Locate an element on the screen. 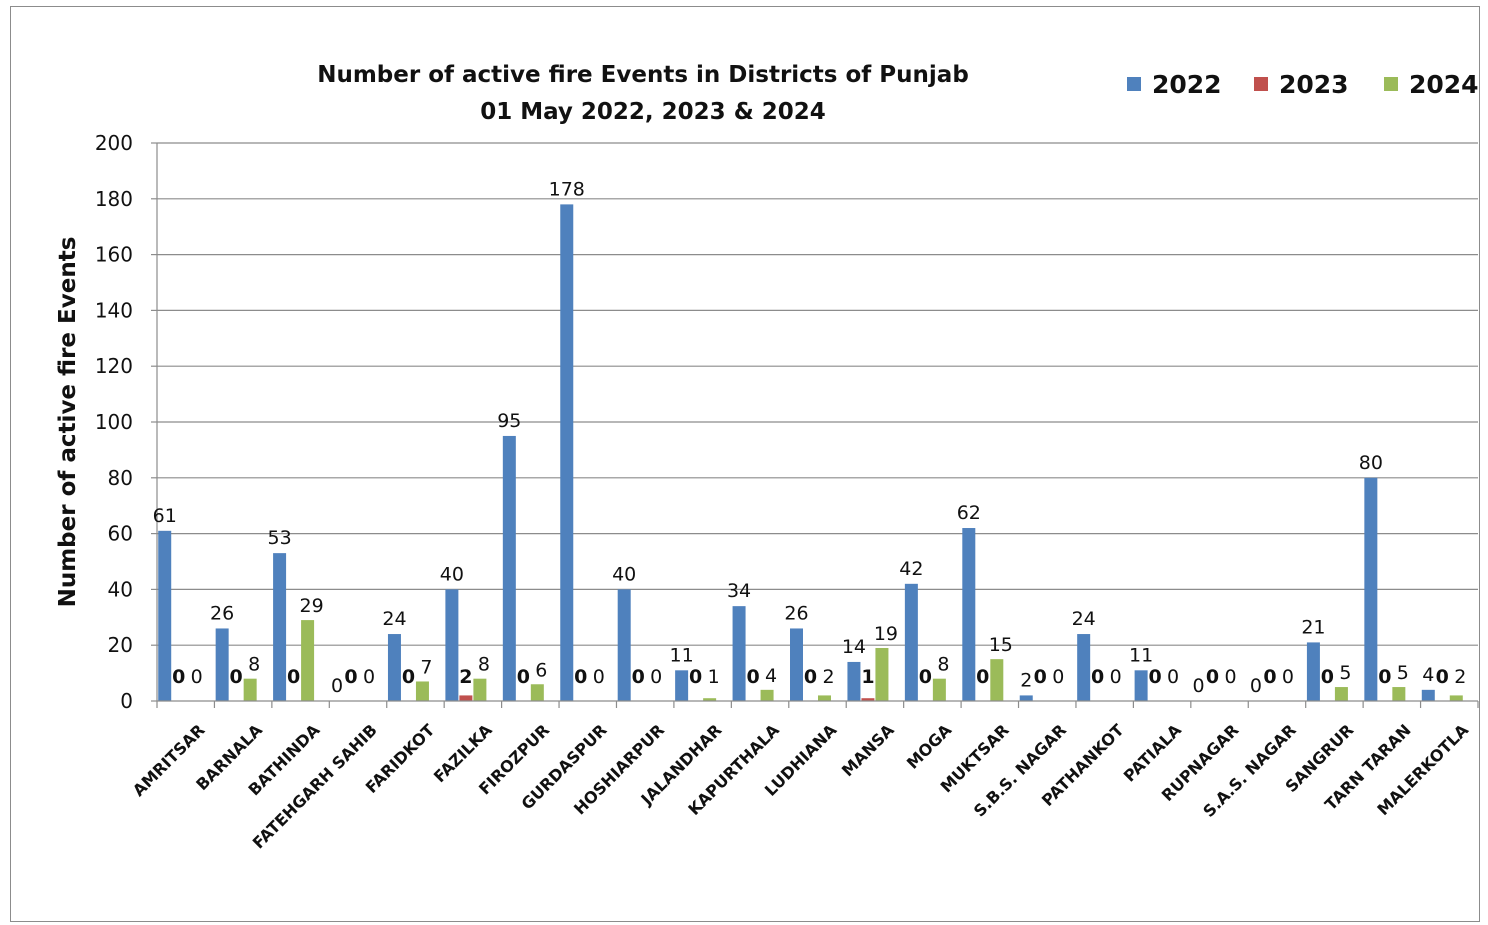  data-label-2022: 95 is located at coordinates (509, 421).